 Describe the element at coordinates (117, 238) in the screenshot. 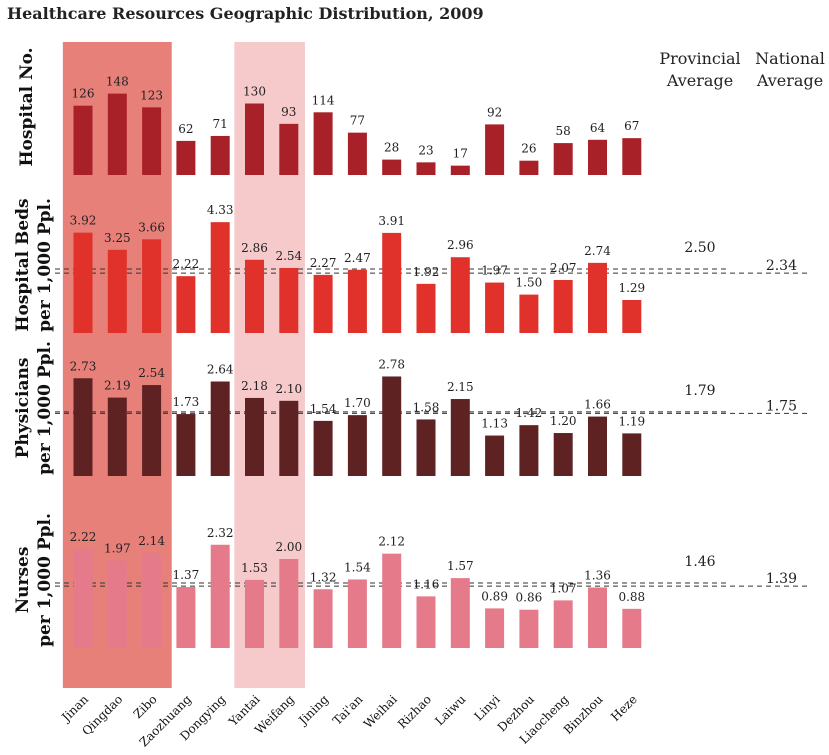

I see `value-label-qingdao: 3.25` at that location.